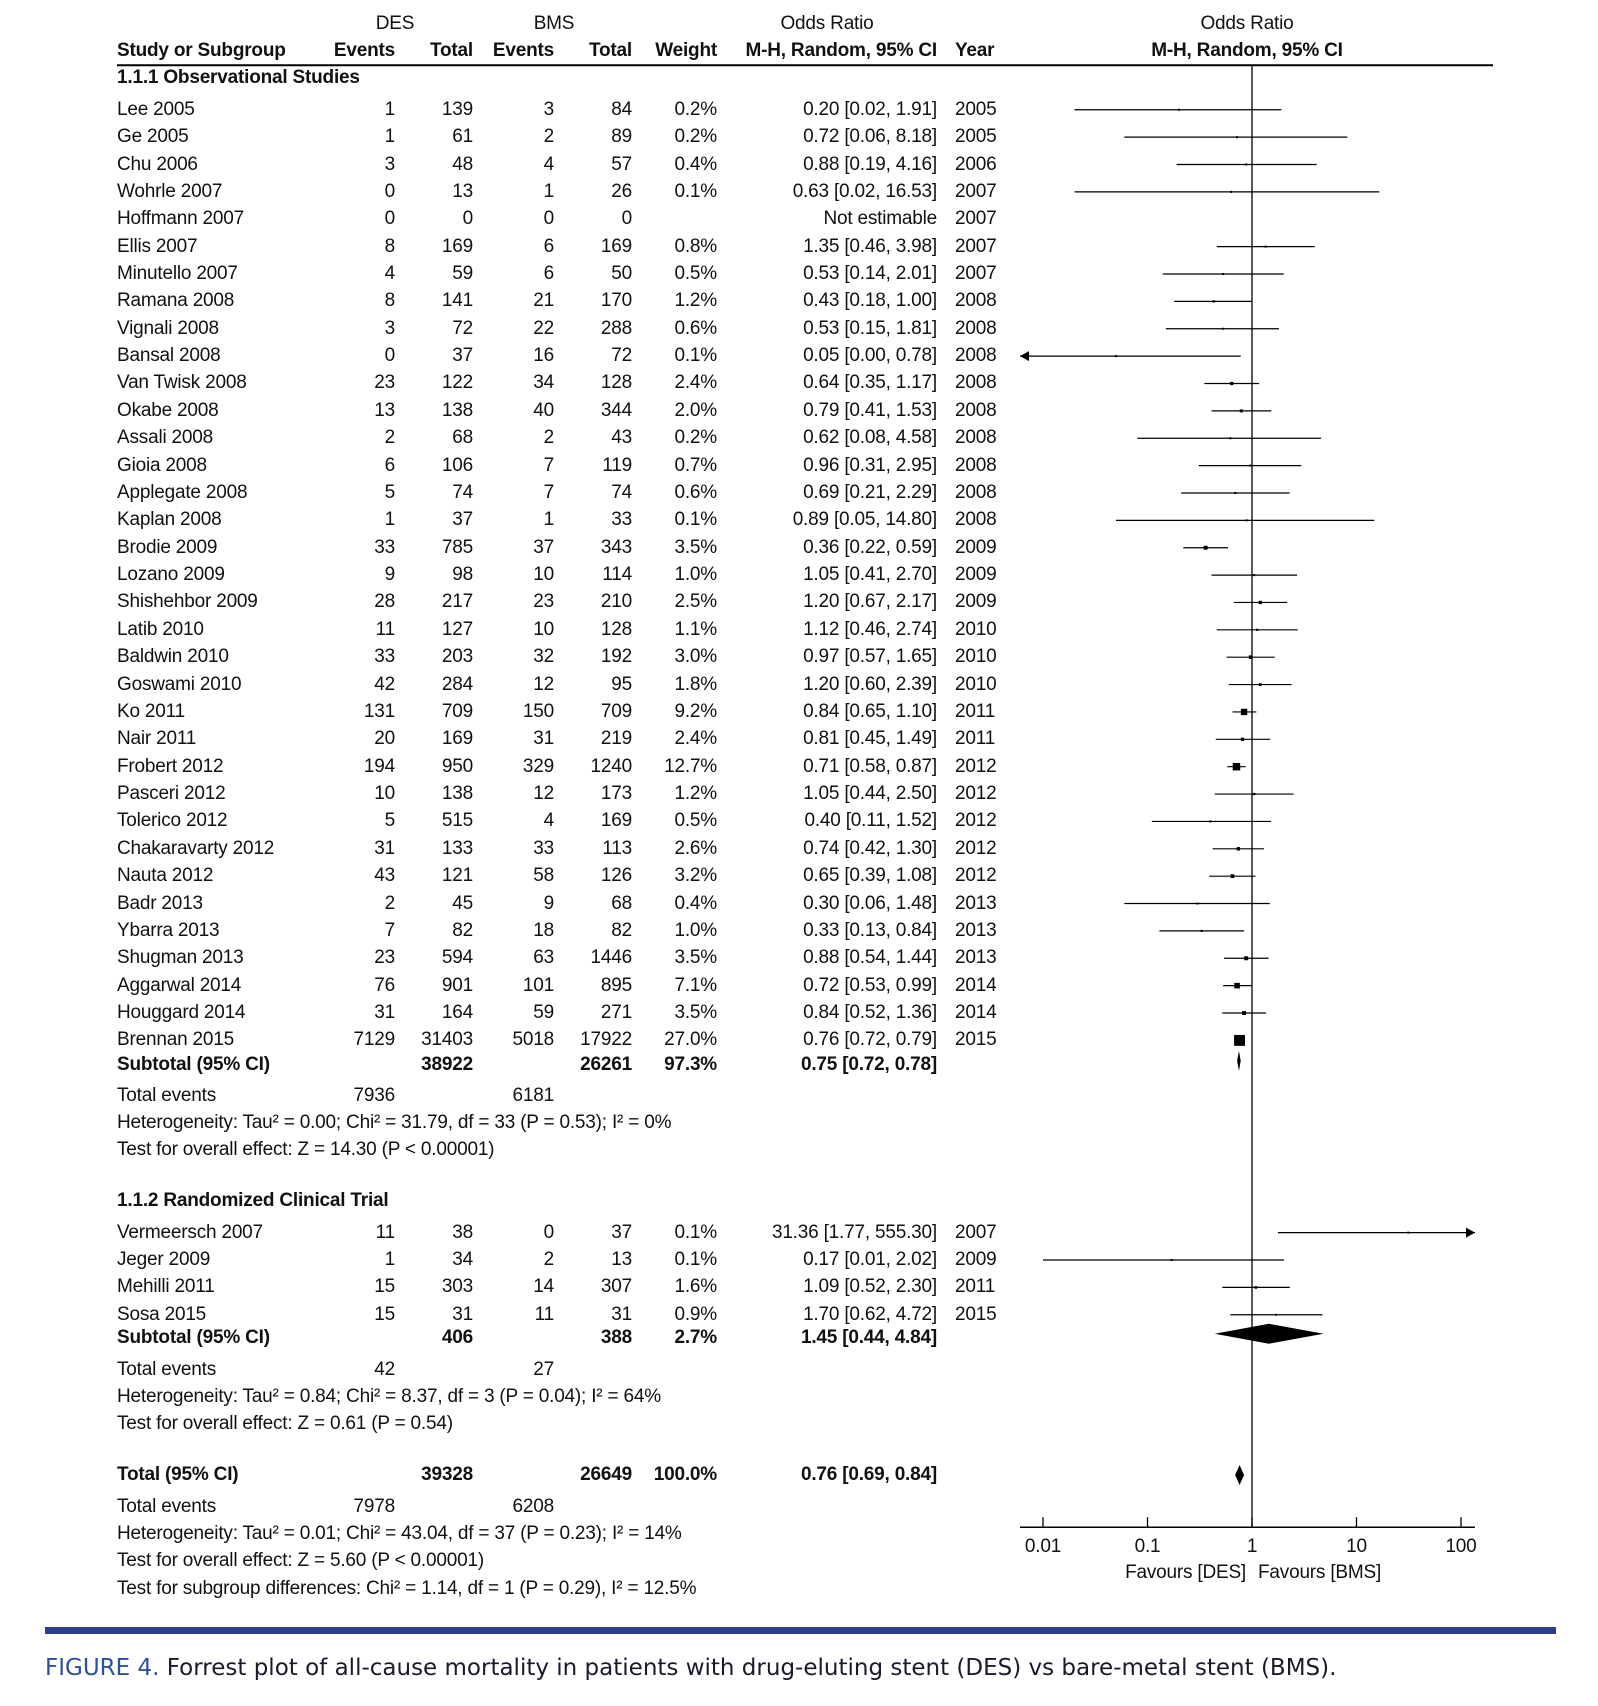 This screenshot has width=1598, height=1706. I want to click on study-be: 150, so click(538, 711).